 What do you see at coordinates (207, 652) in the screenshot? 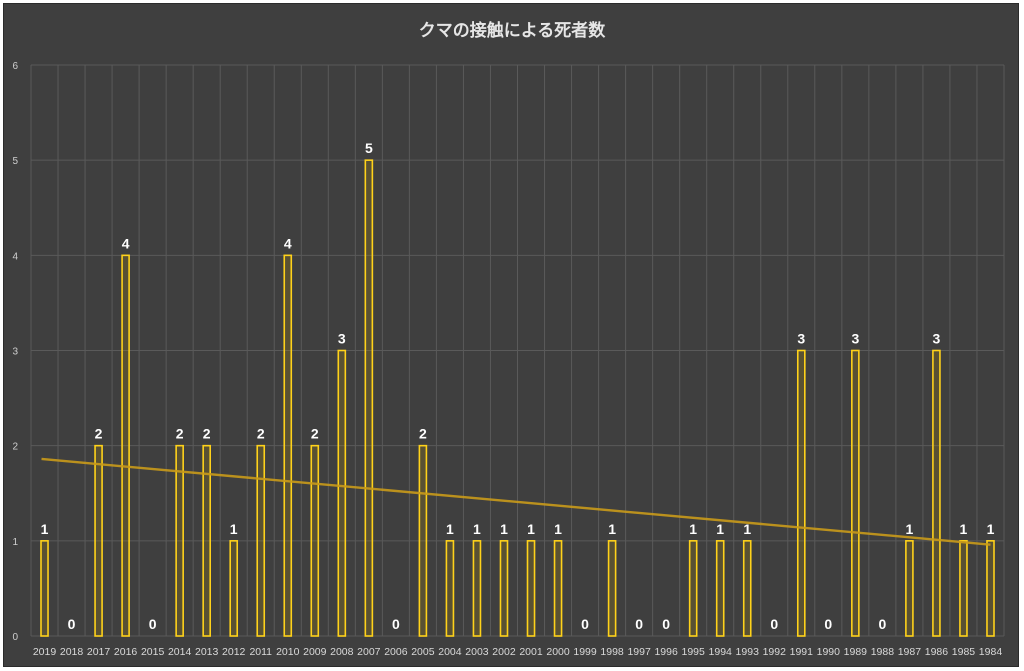
I see `x-tick-label: 2013` at bounding box center [207, 652].